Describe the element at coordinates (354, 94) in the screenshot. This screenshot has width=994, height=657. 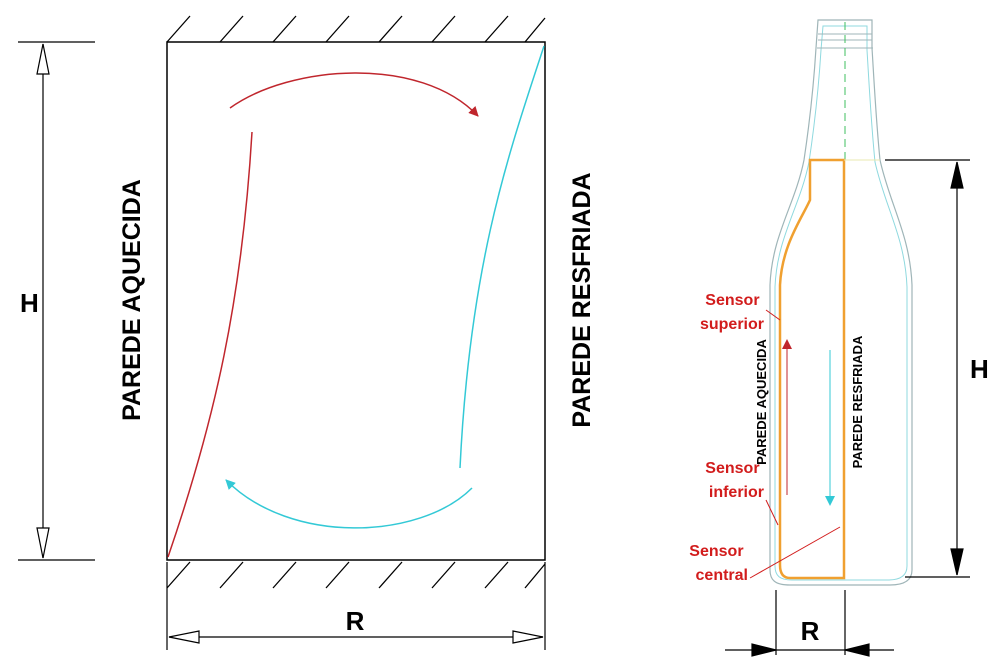
I see `top-circulation-arrow` at that location.